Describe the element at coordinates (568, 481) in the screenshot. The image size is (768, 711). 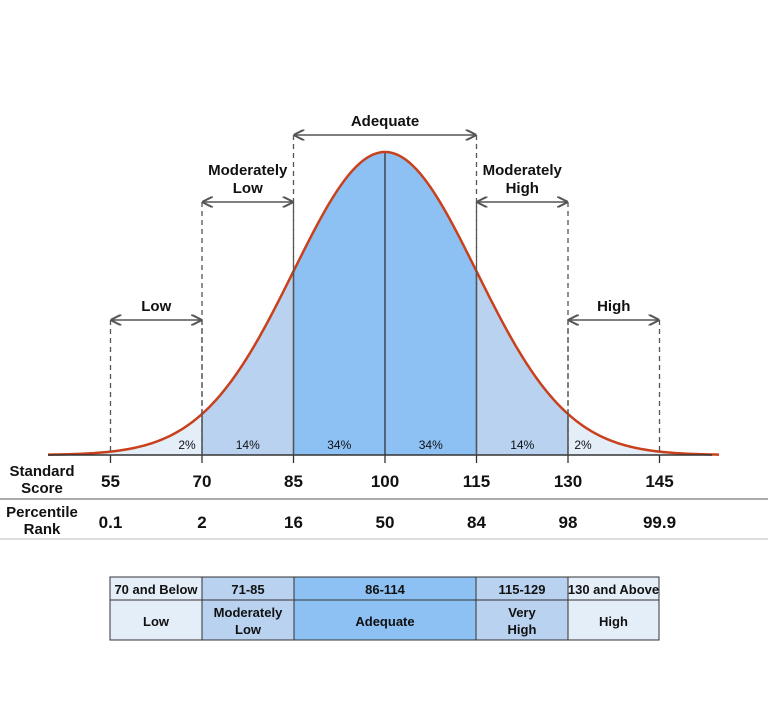
I see `standard-score-label: 130` at that location.